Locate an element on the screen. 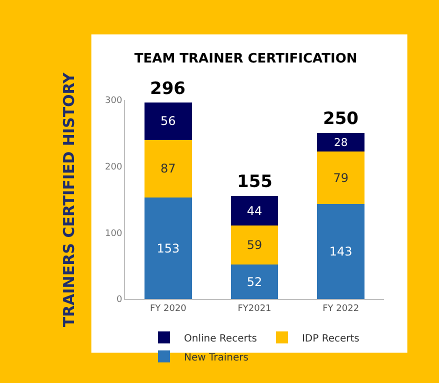 Image resolution: width=439 pixels, height=383 pixels. data-label: 153 is located at coordinates (168, 248).